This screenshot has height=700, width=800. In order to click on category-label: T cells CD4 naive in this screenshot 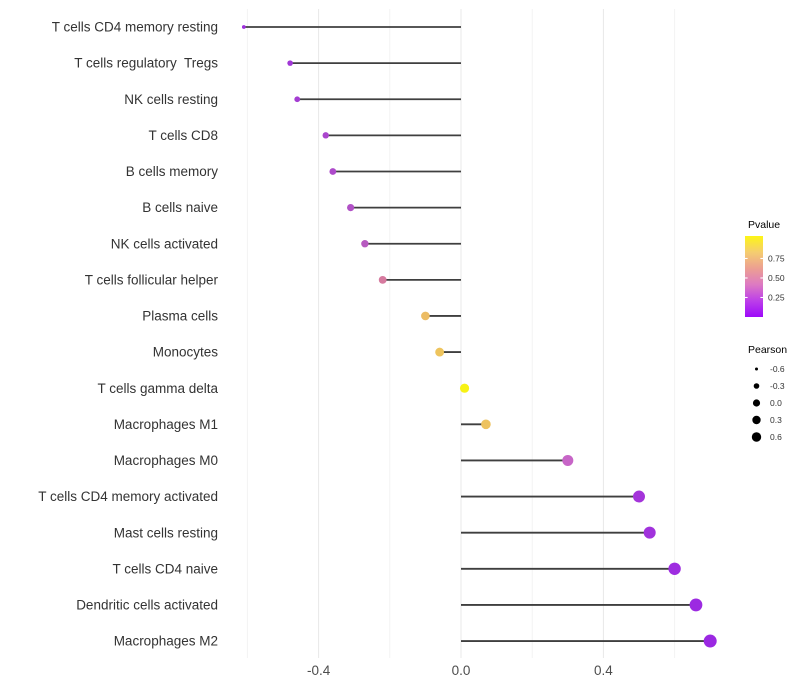, I will do `click(165, 568)`.